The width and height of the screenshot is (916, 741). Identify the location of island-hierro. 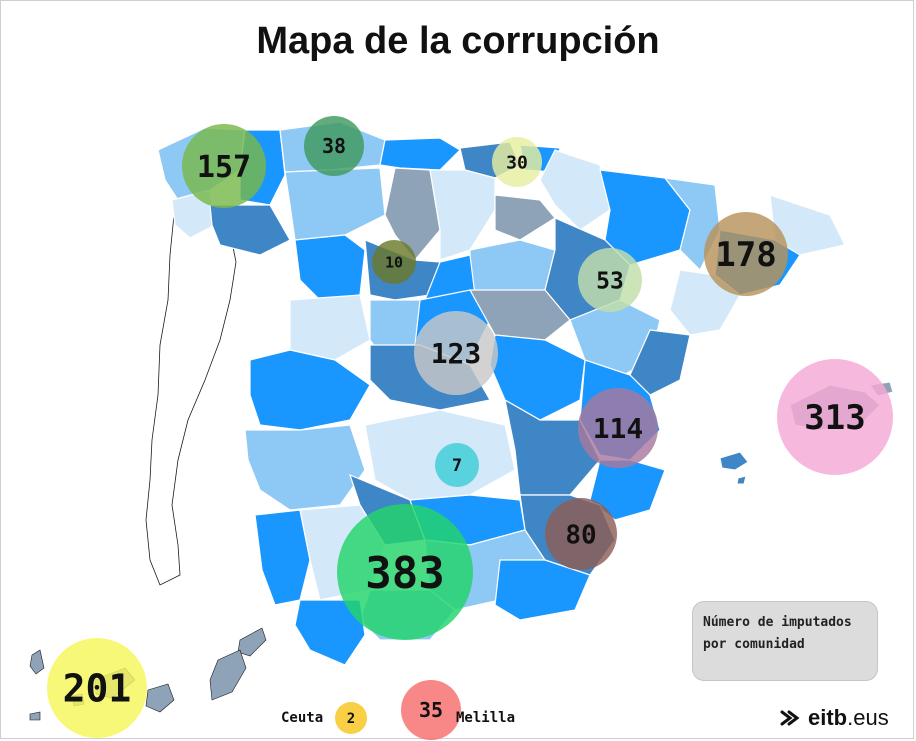
(35, 716).